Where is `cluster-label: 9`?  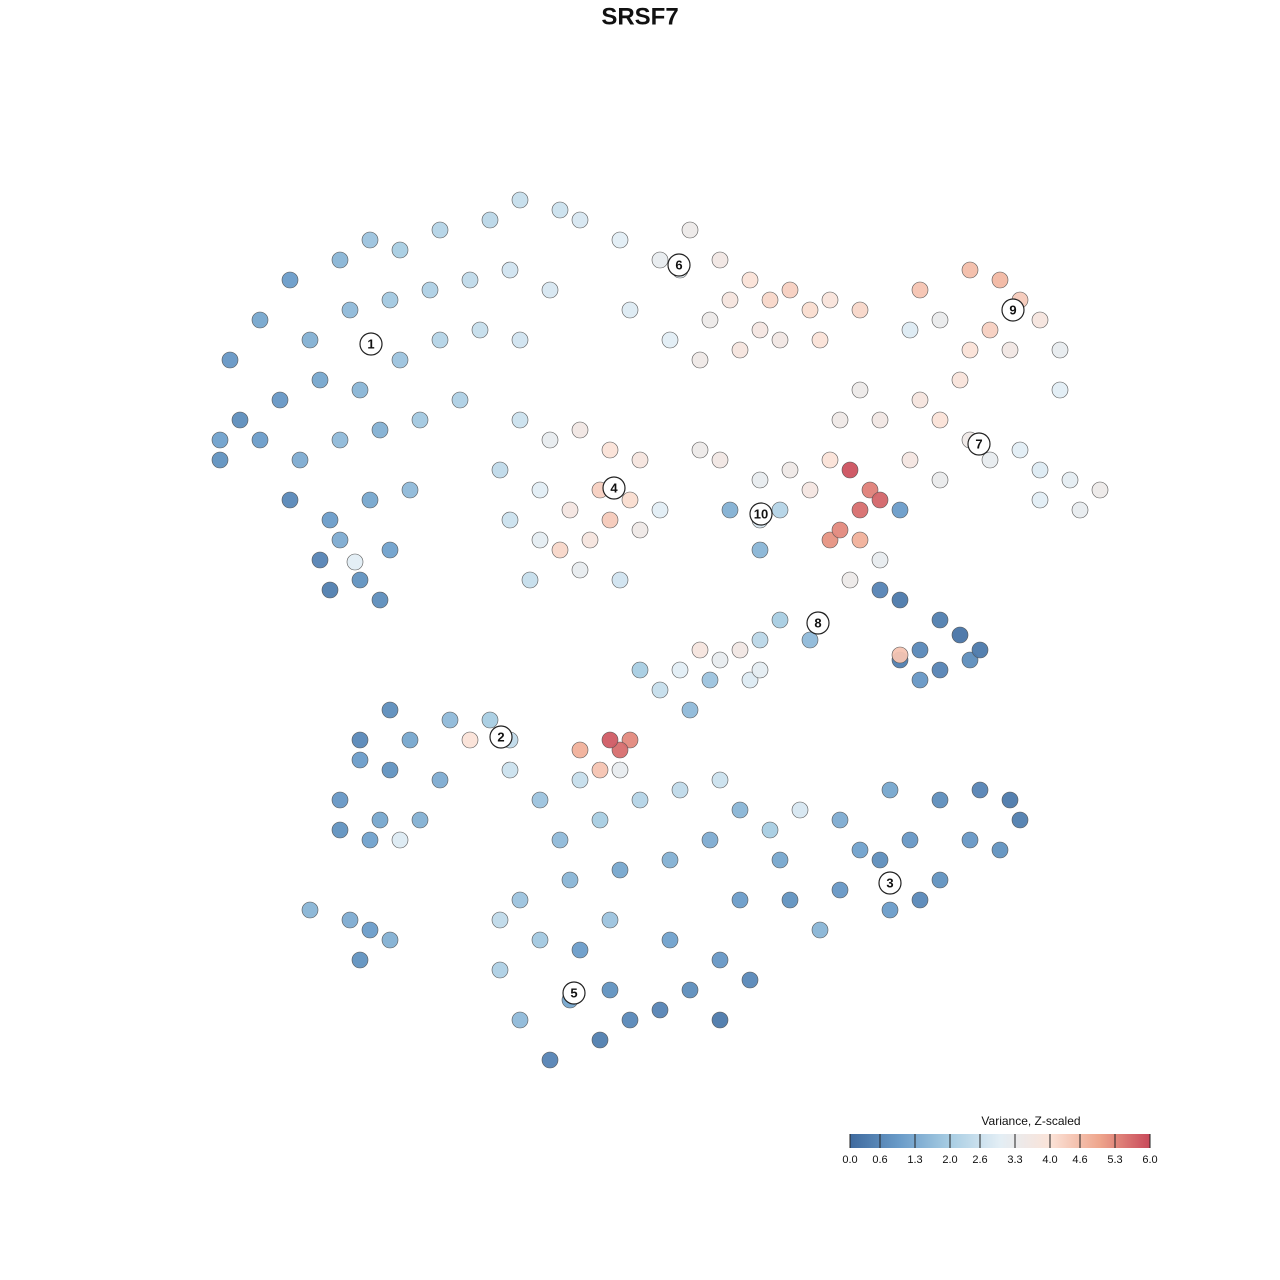
cluster-label: 9 is located at coordinates (1012, 309).